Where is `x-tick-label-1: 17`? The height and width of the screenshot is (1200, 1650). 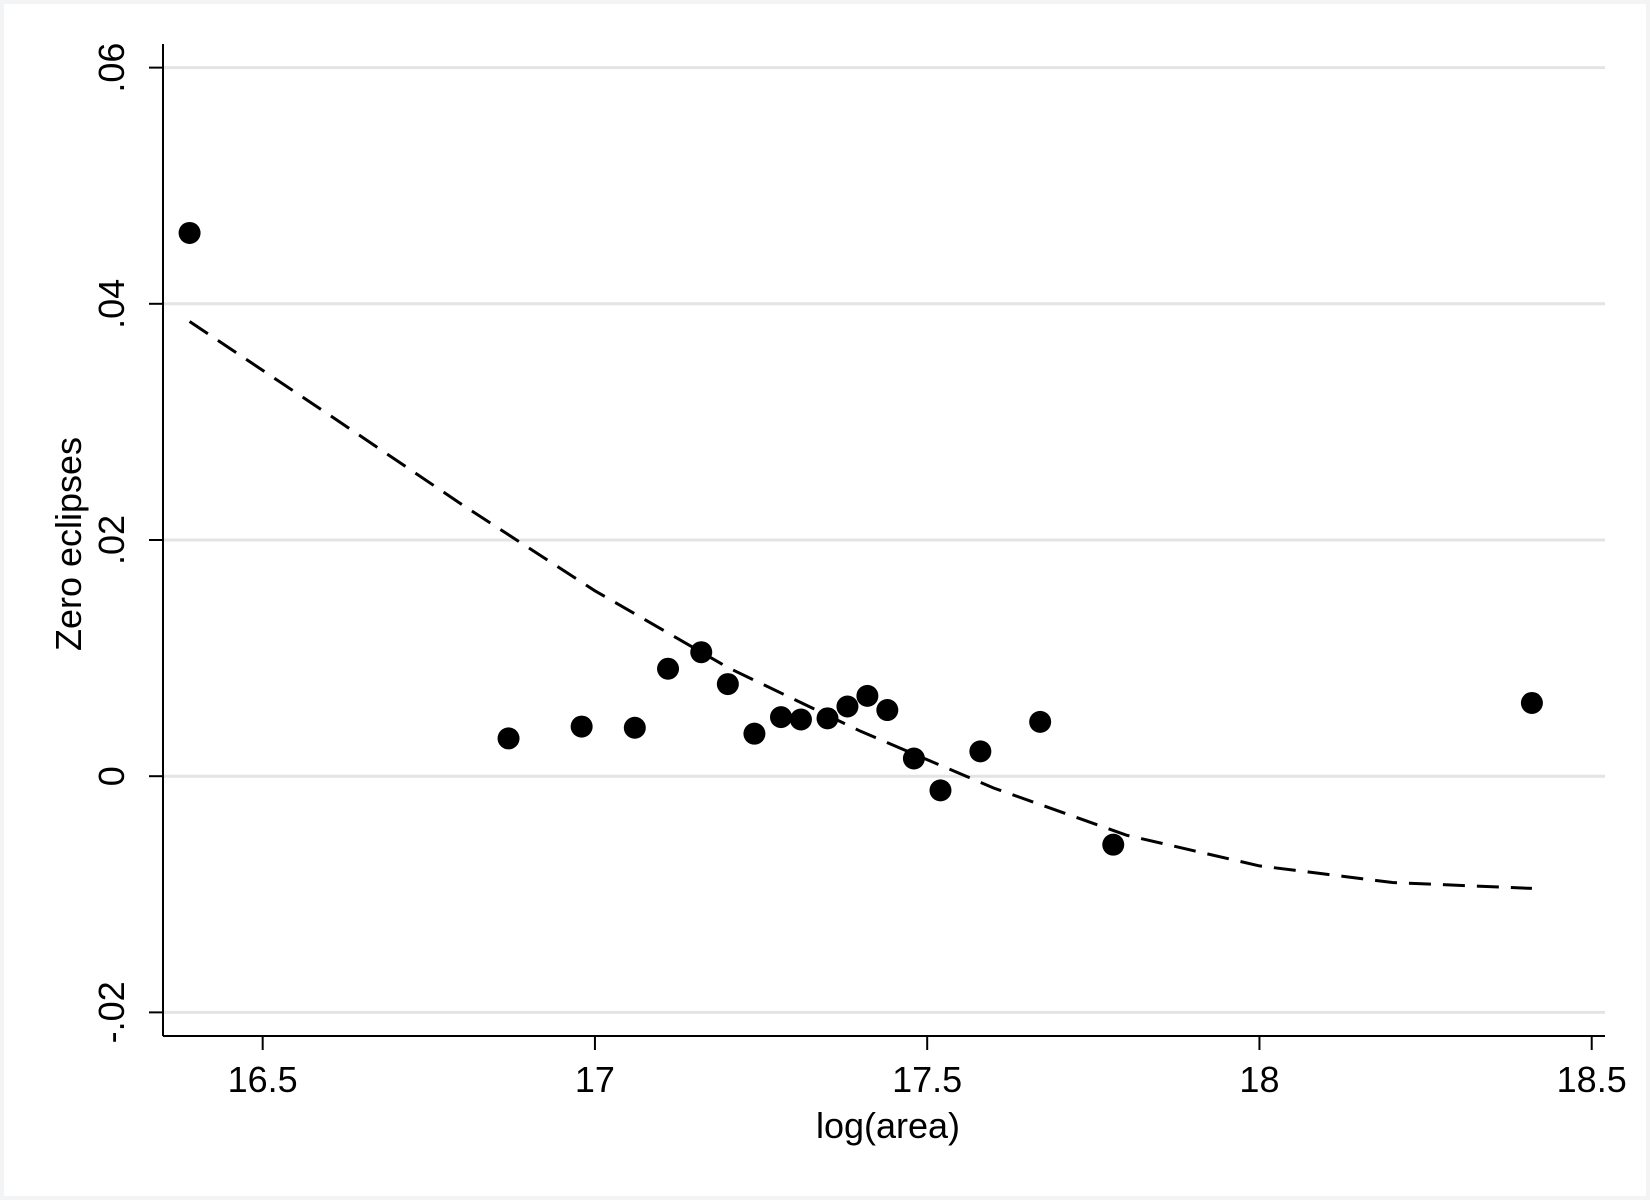 x-tick-label-1: 17 is located at coordinates (595, 1079).